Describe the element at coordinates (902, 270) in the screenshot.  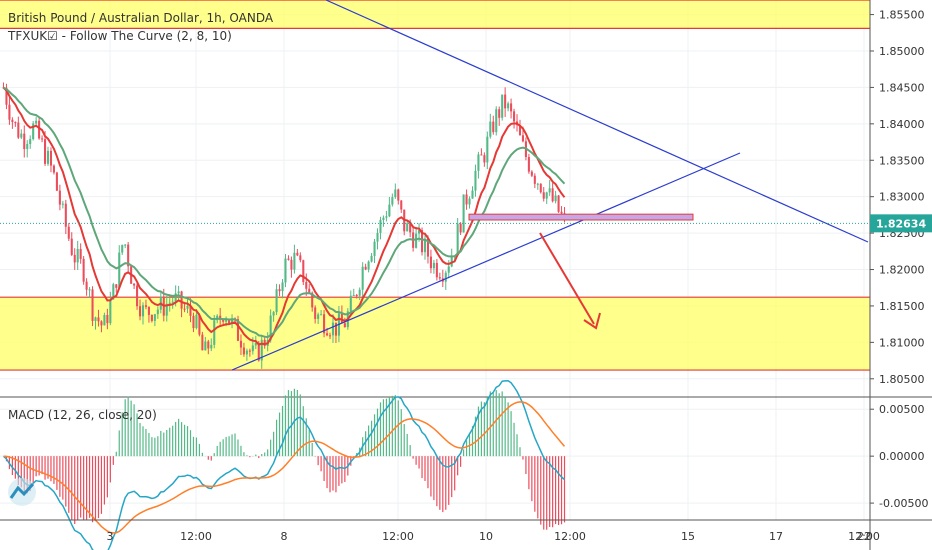
I see `price-tick-label: 1.82000` at that location.